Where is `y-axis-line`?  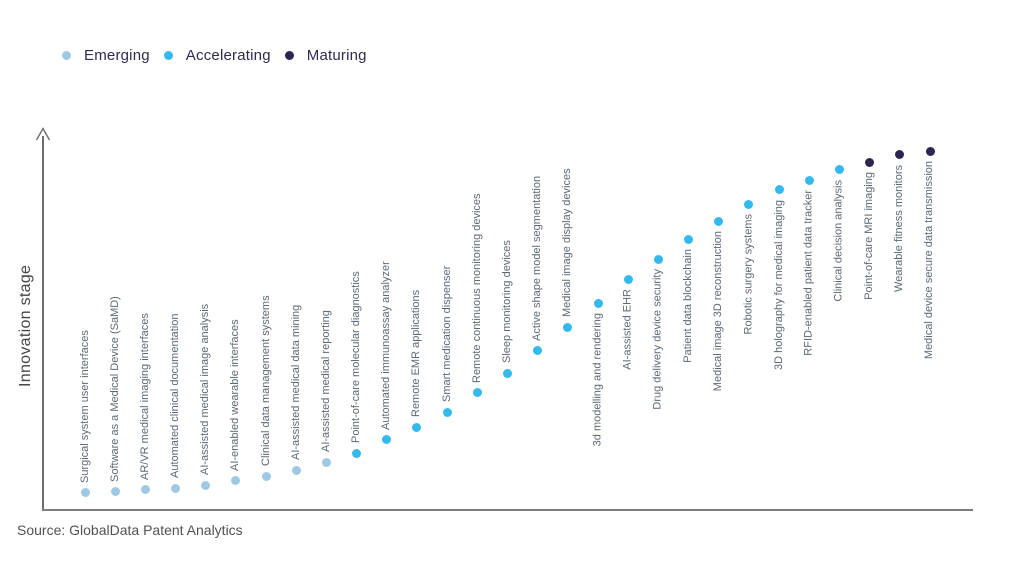
y-axis-line is located at coordinates (43, 323).